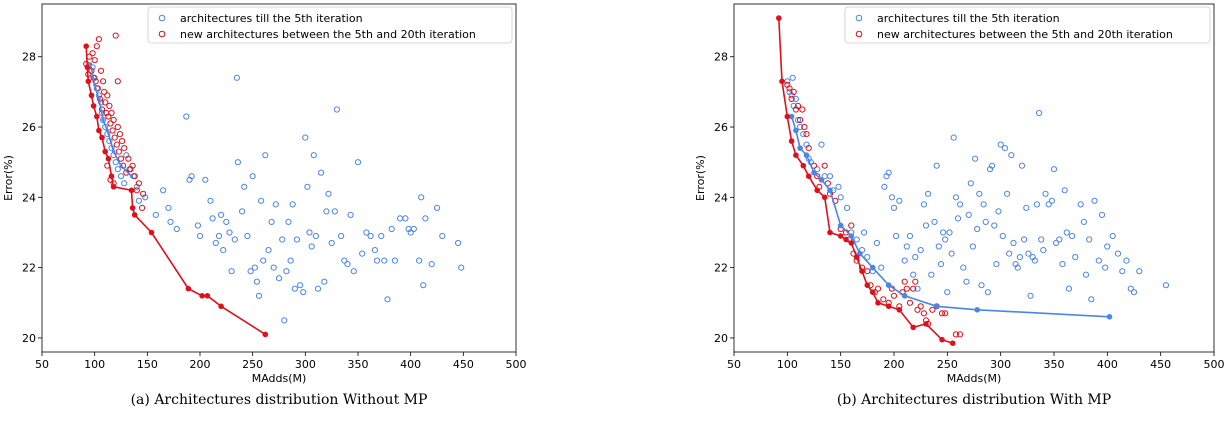  Describe the element at coordinates (1160, 364) in the screenshot. I see `x-tick-label: 450` at that location.